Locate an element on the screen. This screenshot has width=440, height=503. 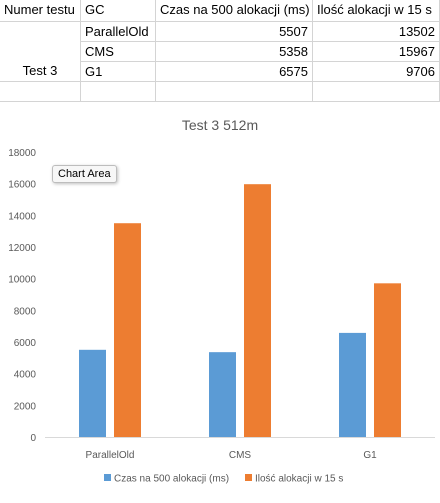
cell-ilosc-cms: 15967 is located at coordinates (376, 52).